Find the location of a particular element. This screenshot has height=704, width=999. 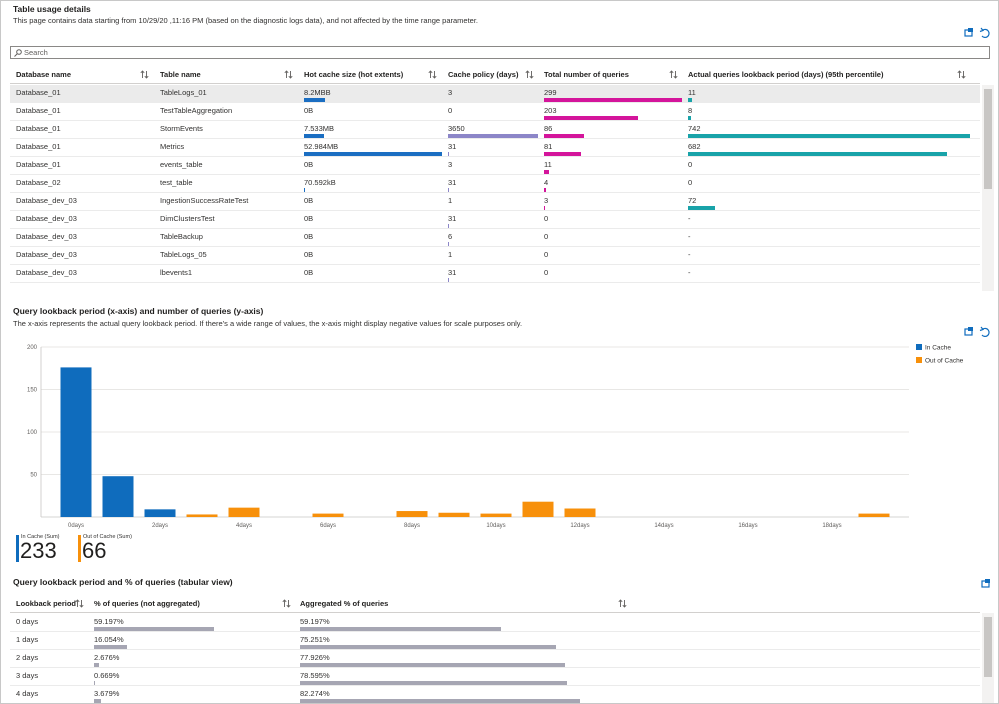

table-cell: Database_01 is located at coordinates (38, 92).